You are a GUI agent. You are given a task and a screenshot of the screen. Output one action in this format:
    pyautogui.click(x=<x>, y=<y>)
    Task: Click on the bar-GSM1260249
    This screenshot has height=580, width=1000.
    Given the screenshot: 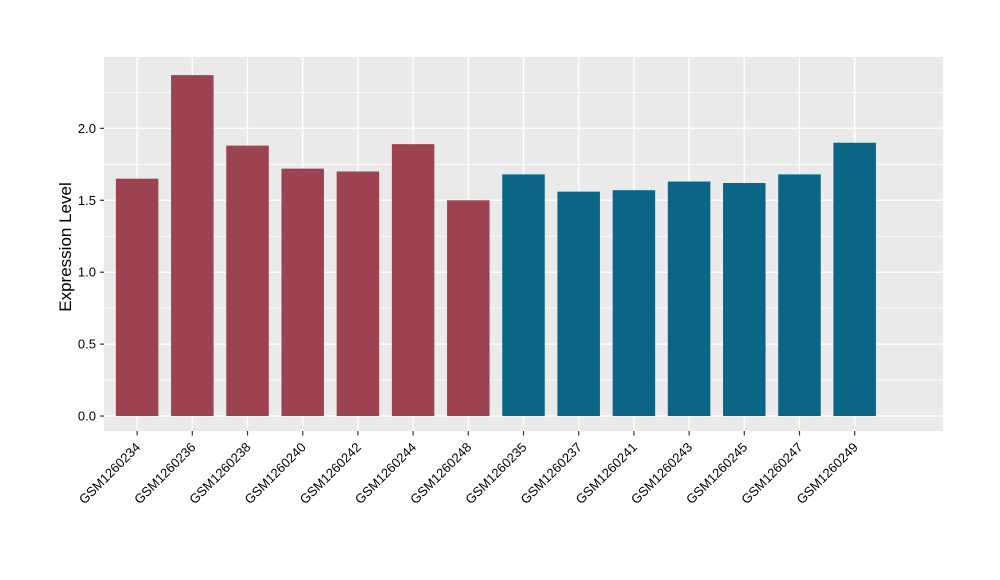 What is the action you would take?
    pyautogui.click(x=854, y=279)
    